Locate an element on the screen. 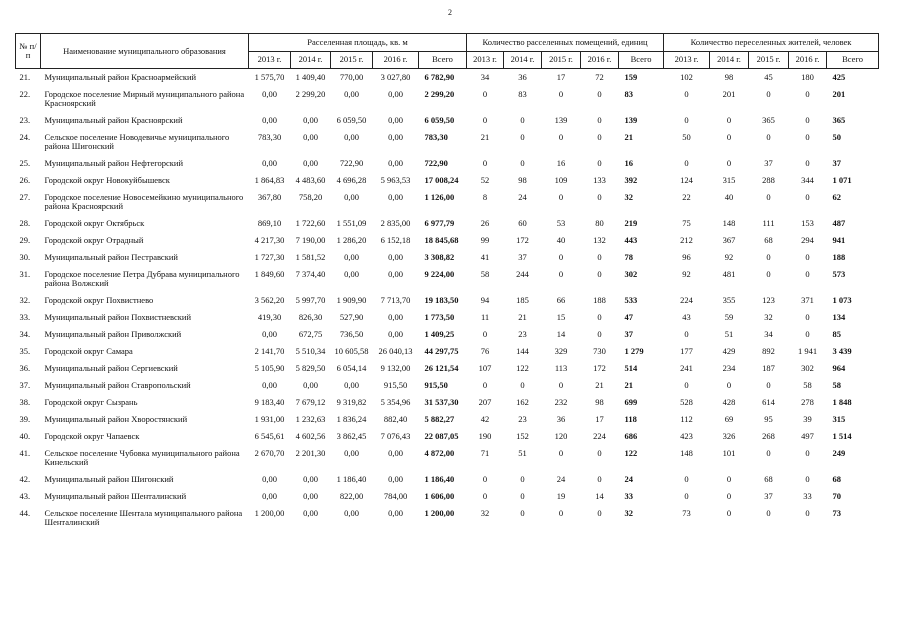  value-cell: 212 is located at coordinates (686, 240).